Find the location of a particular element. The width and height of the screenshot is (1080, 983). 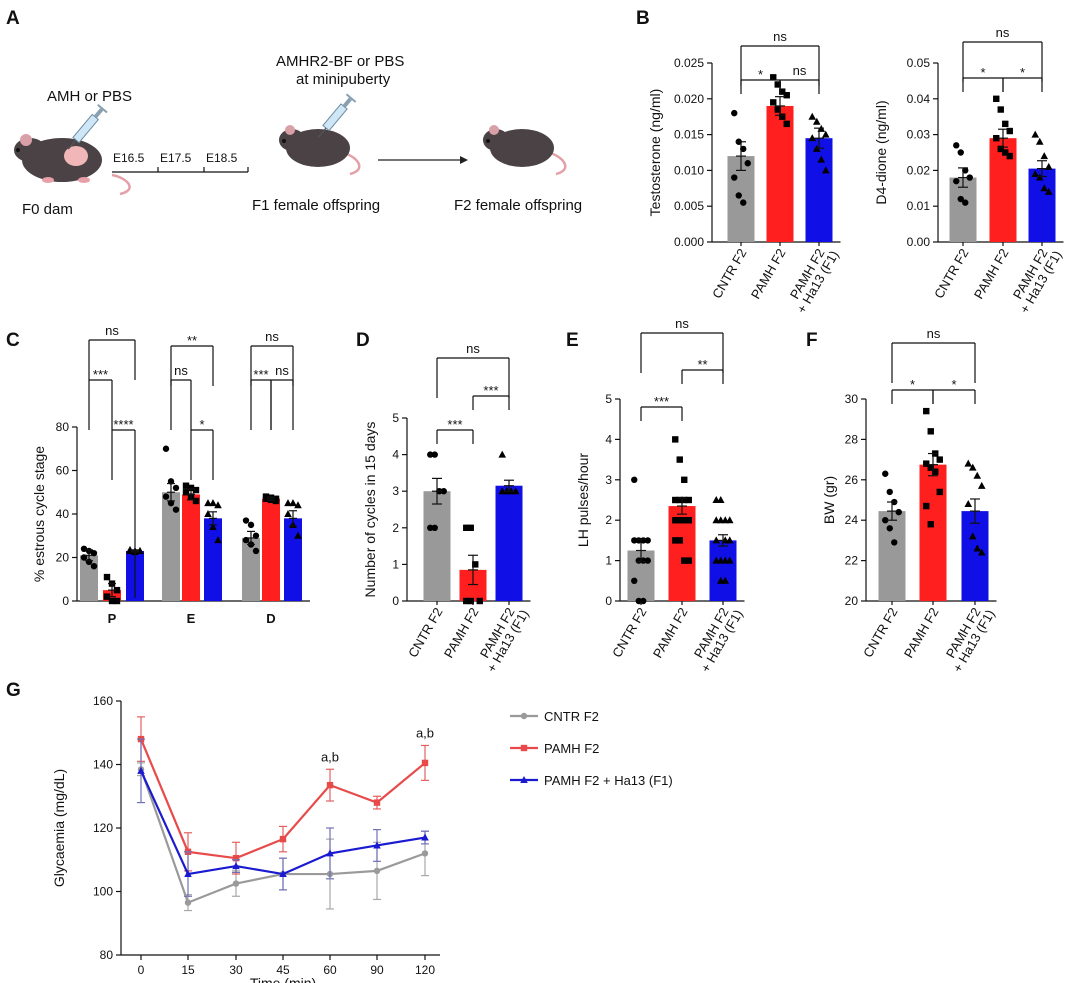

y-tick-label: 20 is located at coordinates (852, 601).